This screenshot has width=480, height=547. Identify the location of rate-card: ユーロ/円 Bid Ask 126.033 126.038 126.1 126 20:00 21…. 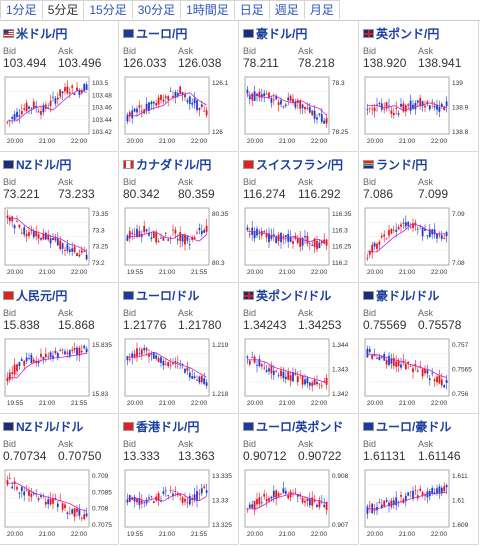
(179, 86).